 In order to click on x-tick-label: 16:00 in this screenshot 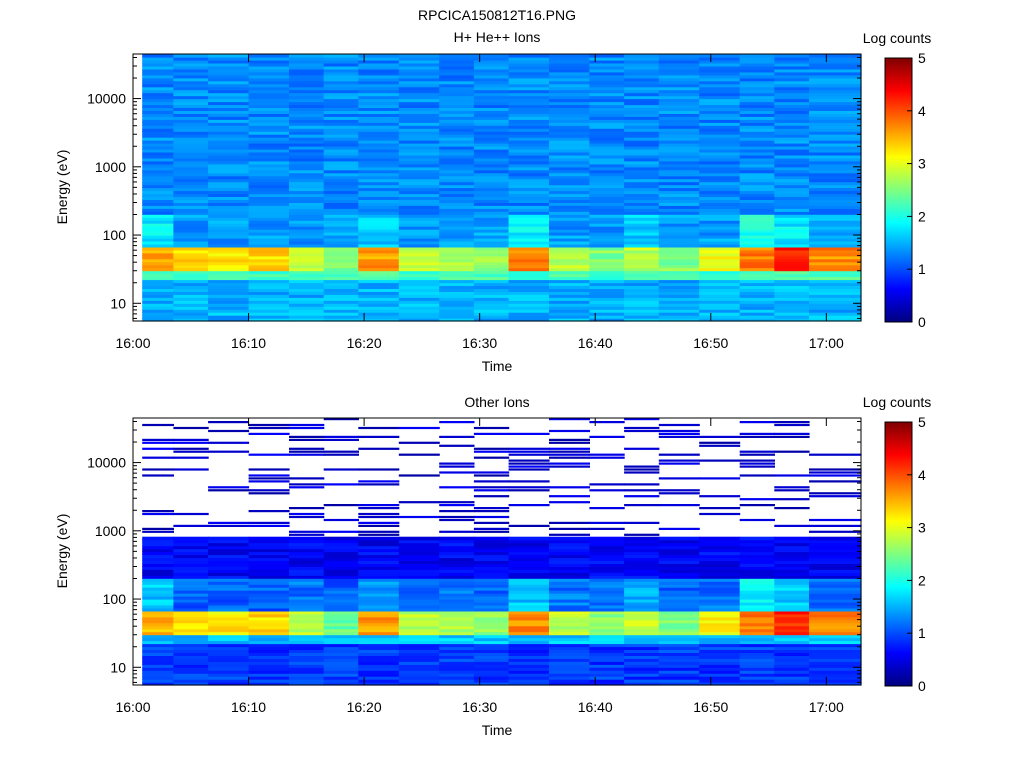, I will do `click(132, 343)`.